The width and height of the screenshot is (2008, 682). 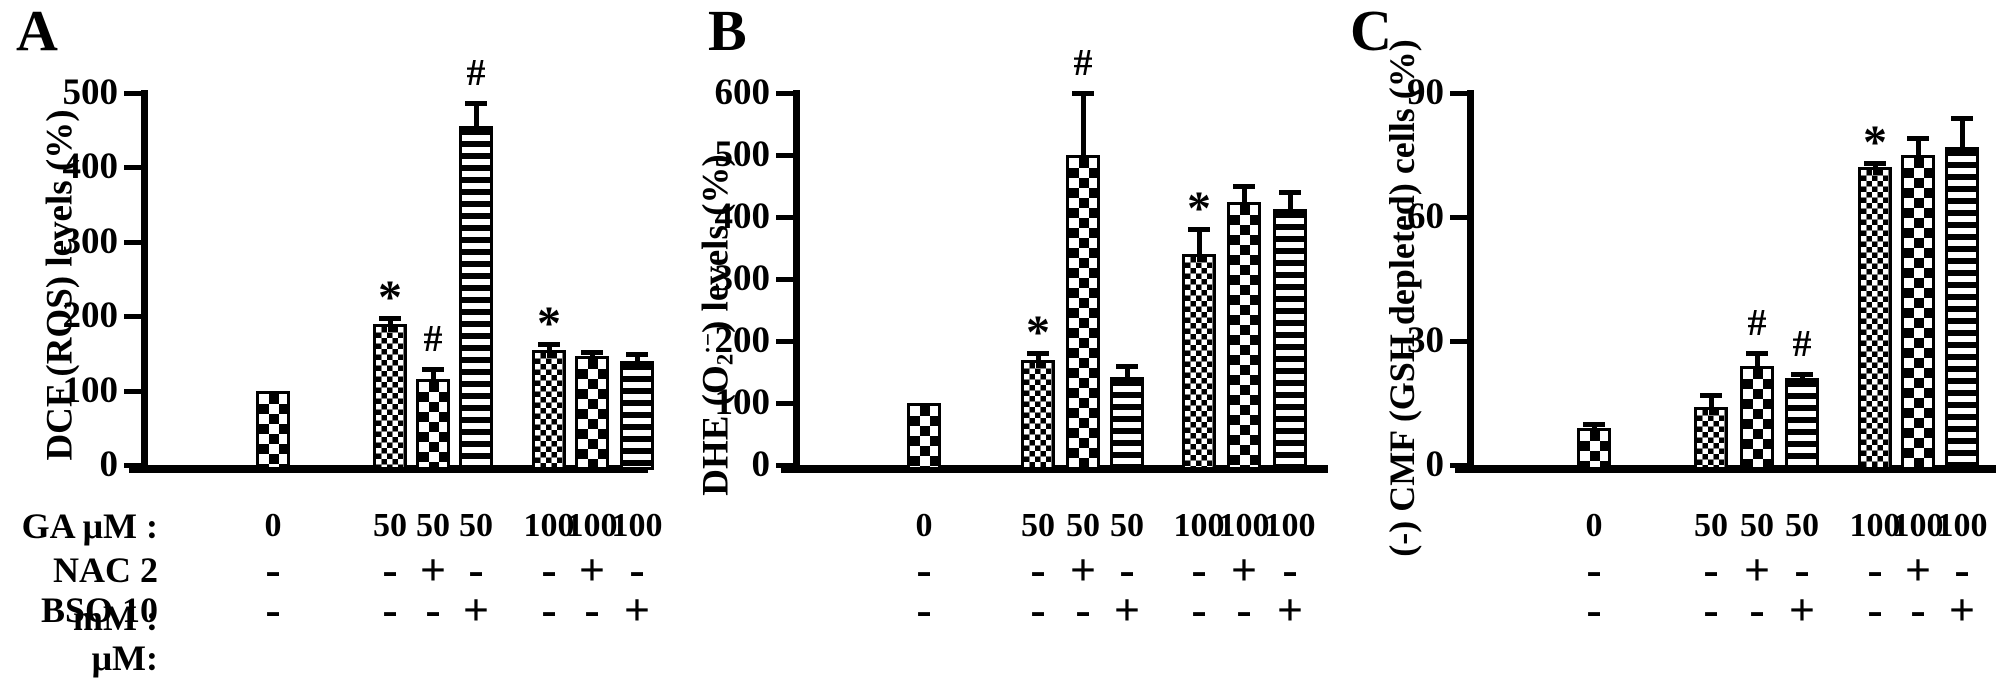 What do you see at coordinates (1435, 464) in the screenshot?
I see `y-tick-label: 0` at bounding box center [1435, 464].